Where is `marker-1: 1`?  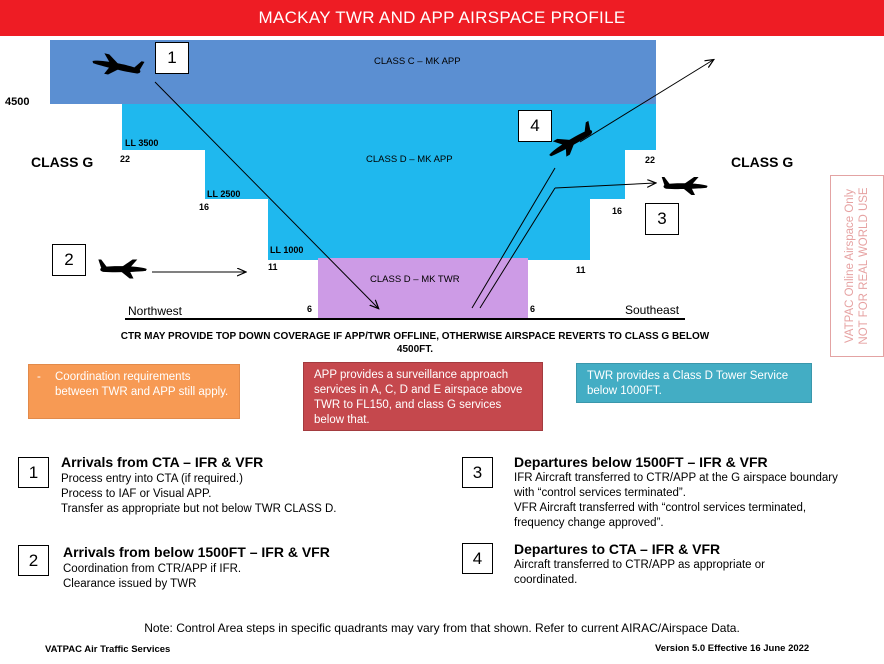
marker-1: 1 is located at coordinates (172, 58).